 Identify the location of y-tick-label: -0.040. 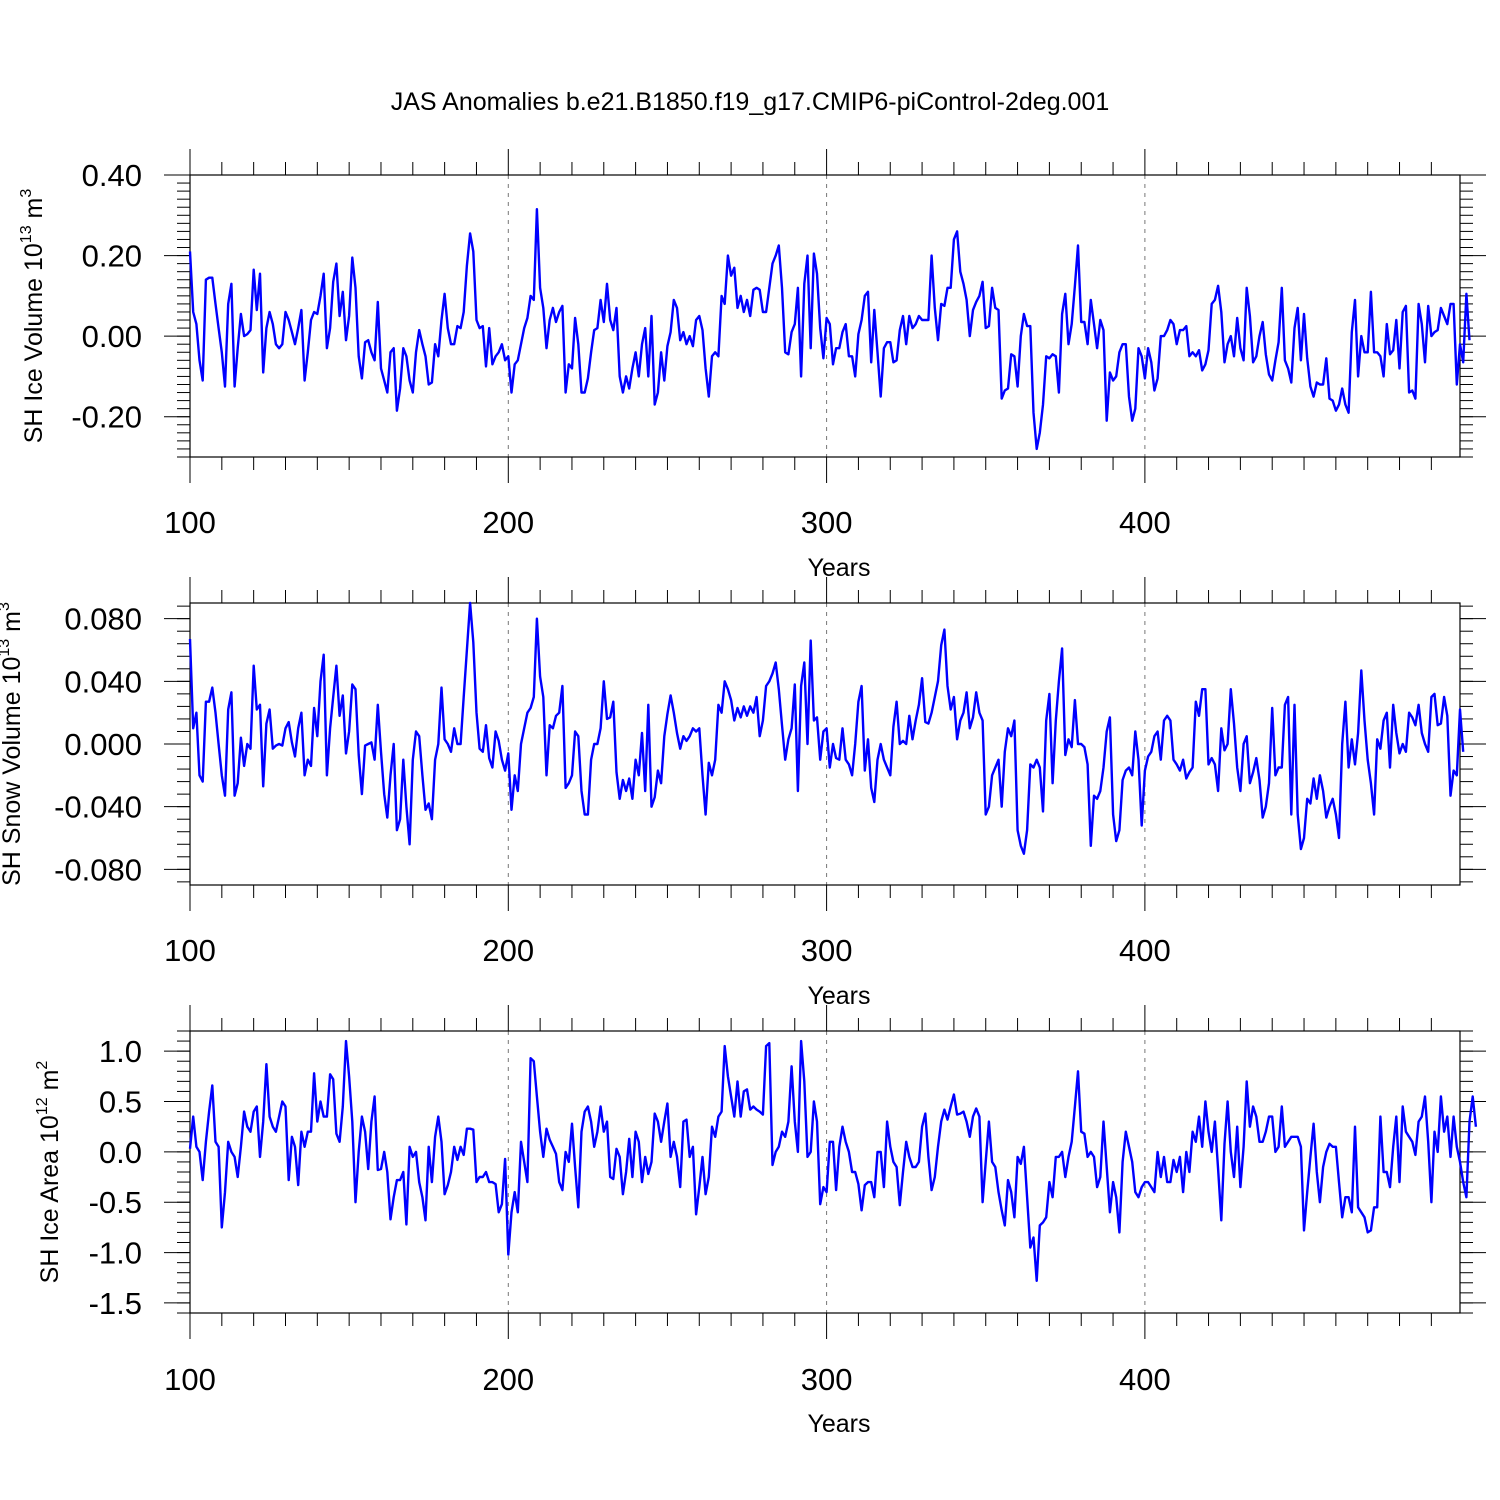
(98, 807).